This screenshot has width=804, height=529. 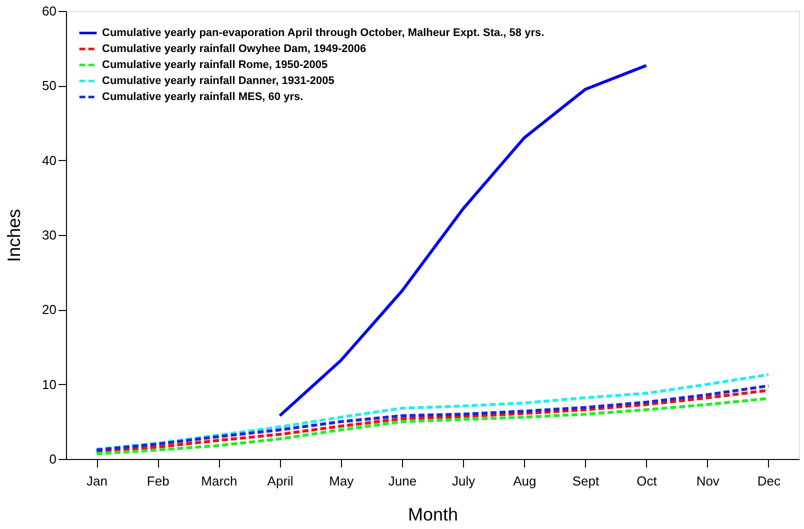 I want to click on x-tick-label: Nov, so click(x=708, y=481).